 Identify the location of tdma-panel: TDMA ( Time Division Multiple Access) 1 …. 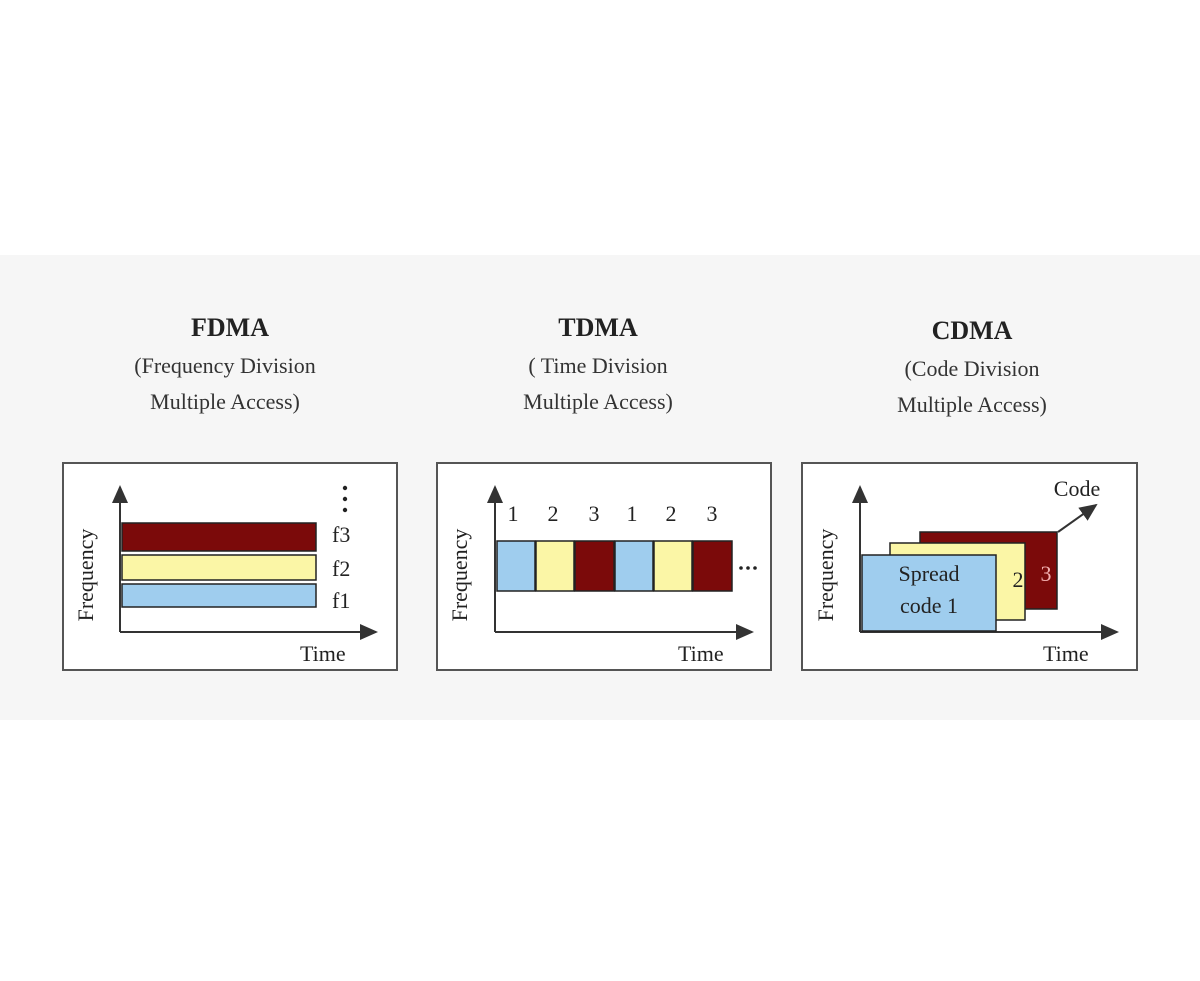
(604, 492).